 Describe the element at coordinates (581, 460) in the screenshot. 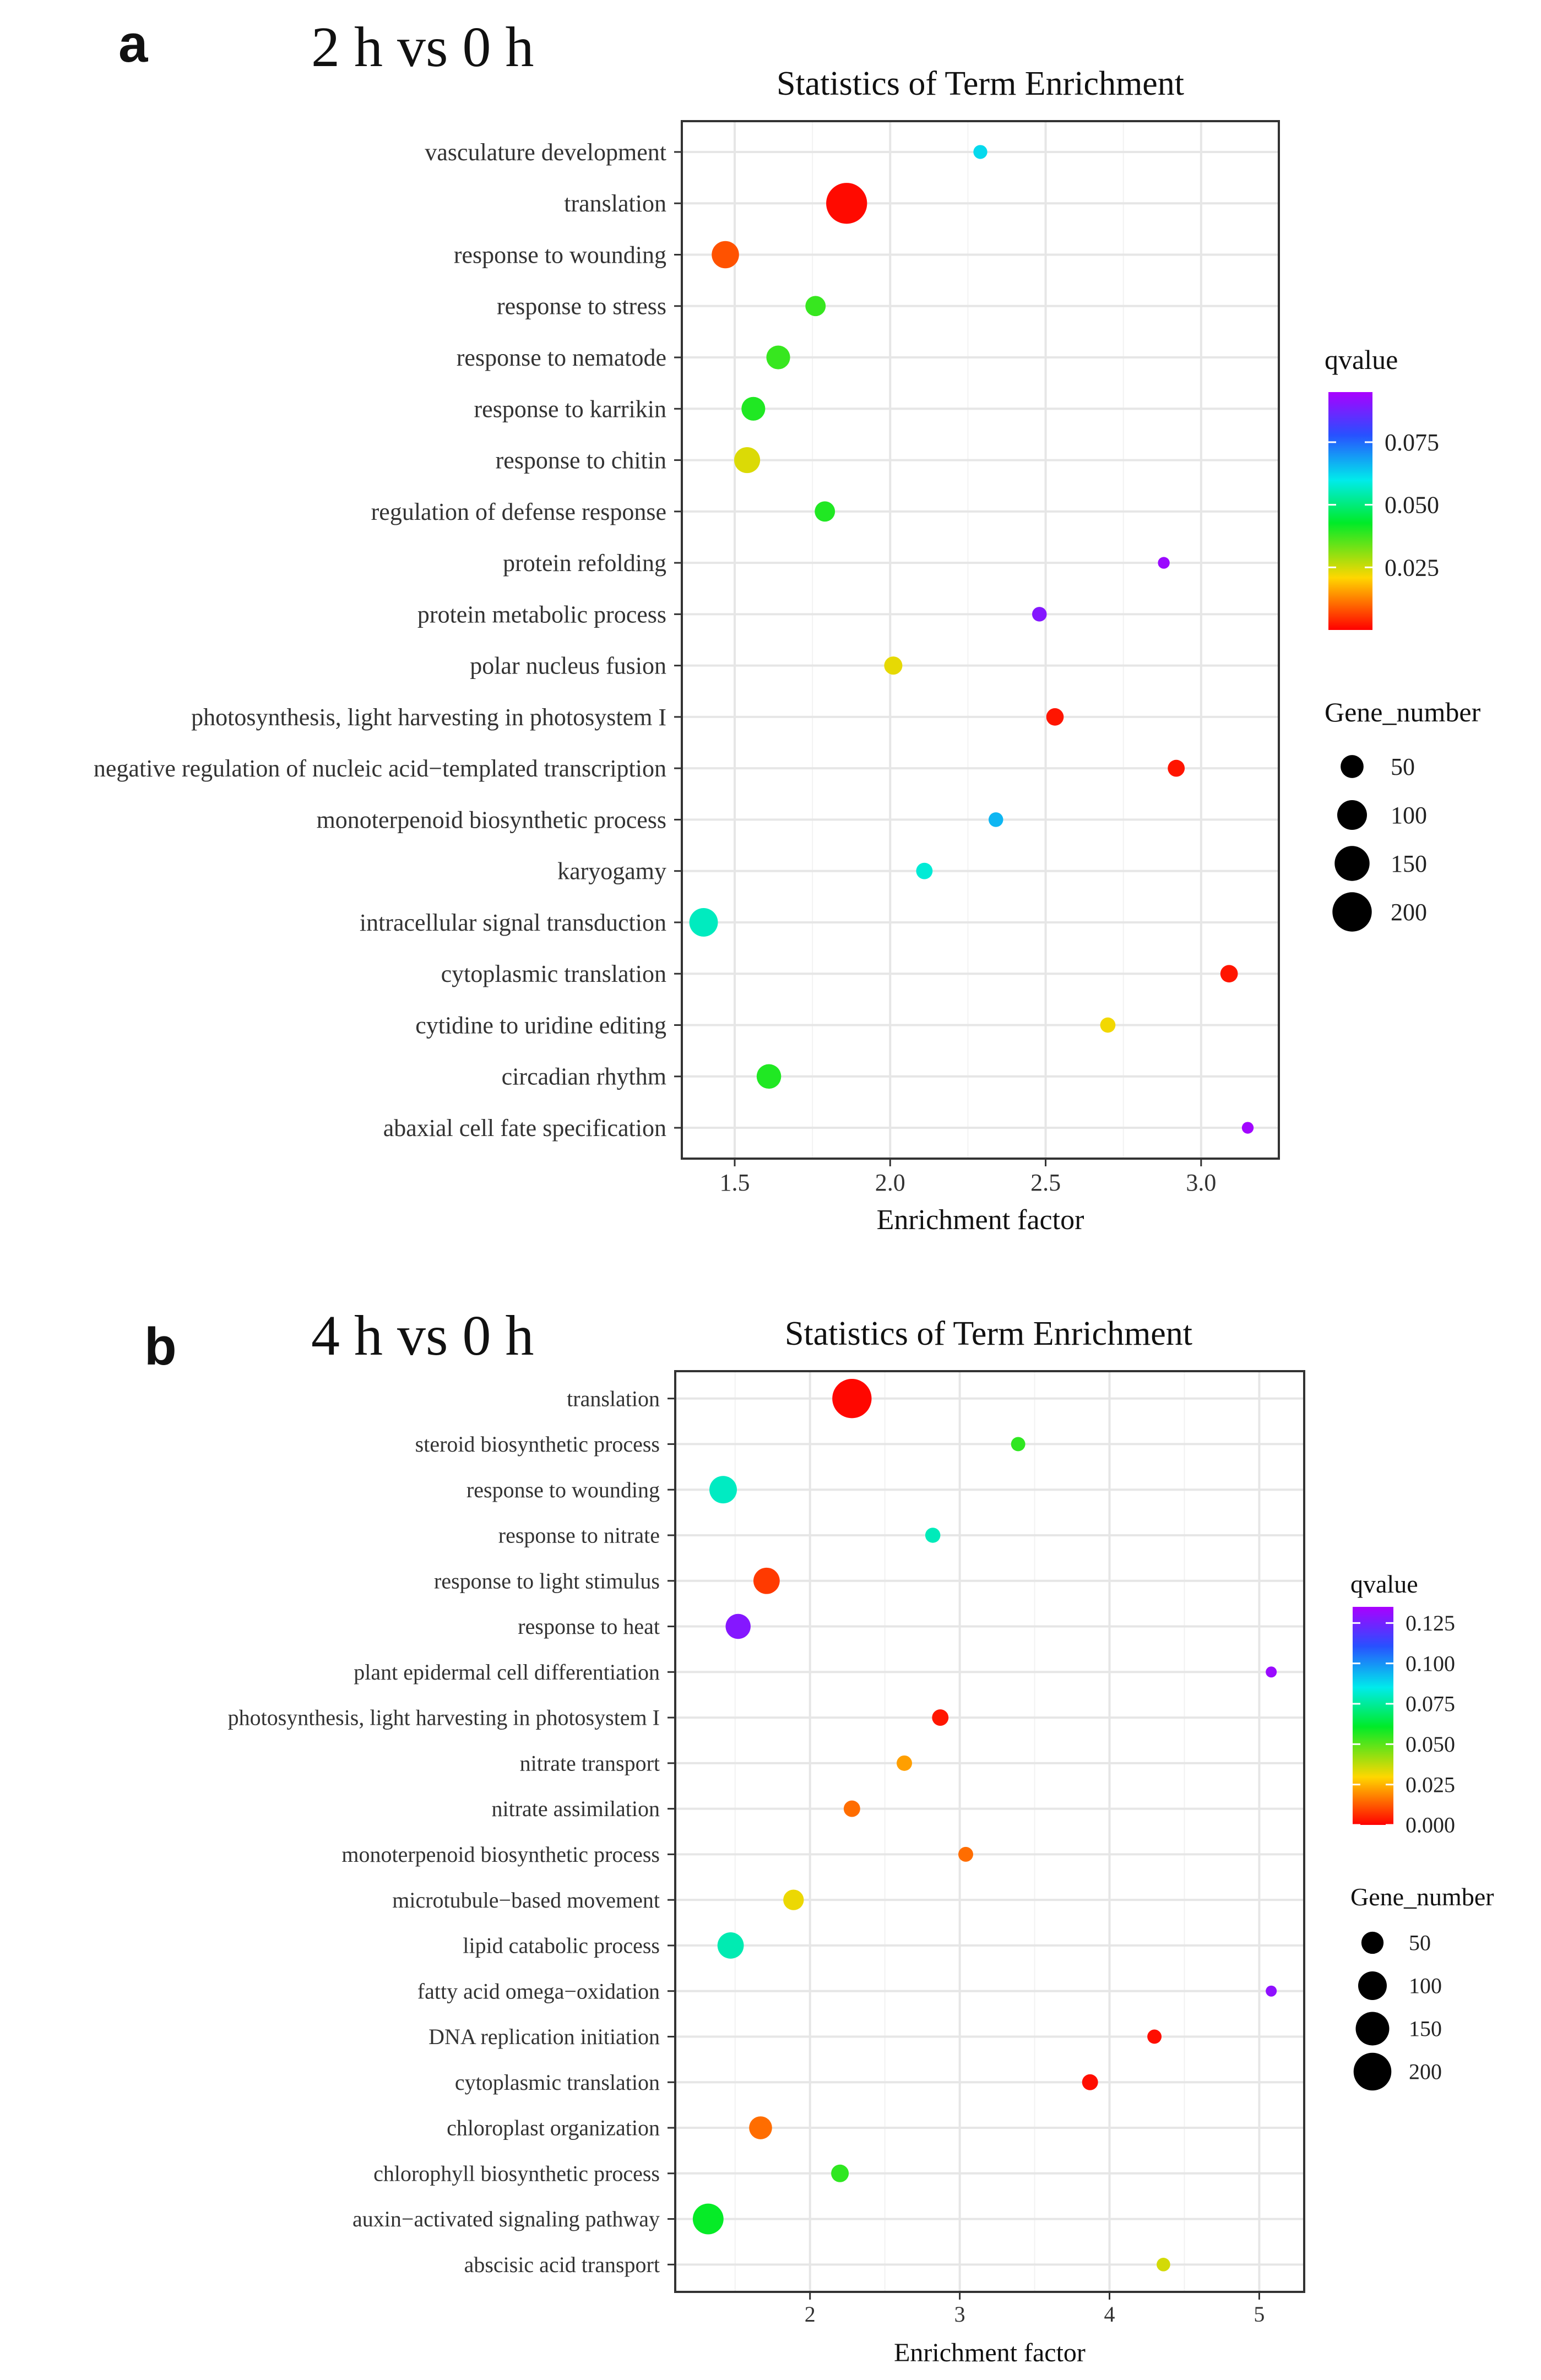

I see `category-label: response to chitin` at that location.